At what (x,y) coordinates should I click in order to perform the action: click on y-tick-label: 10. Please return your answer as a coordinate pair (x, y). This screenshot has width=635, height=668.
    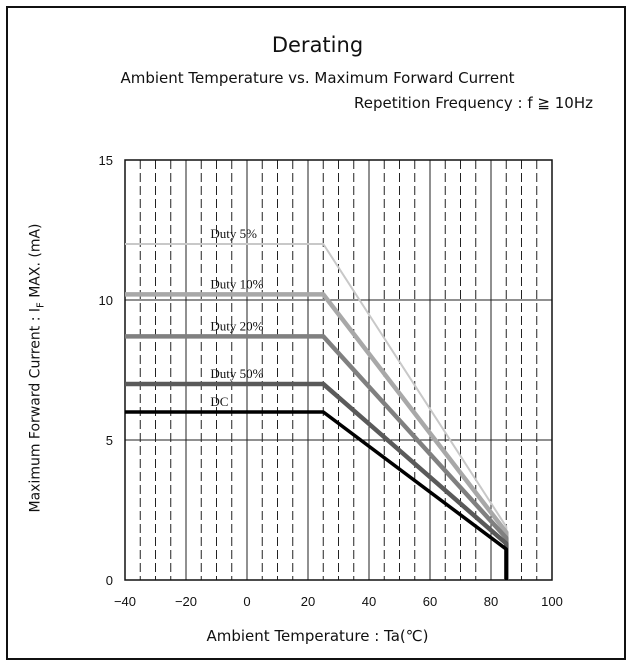
    Looking at the image, I should click on (106, 300).